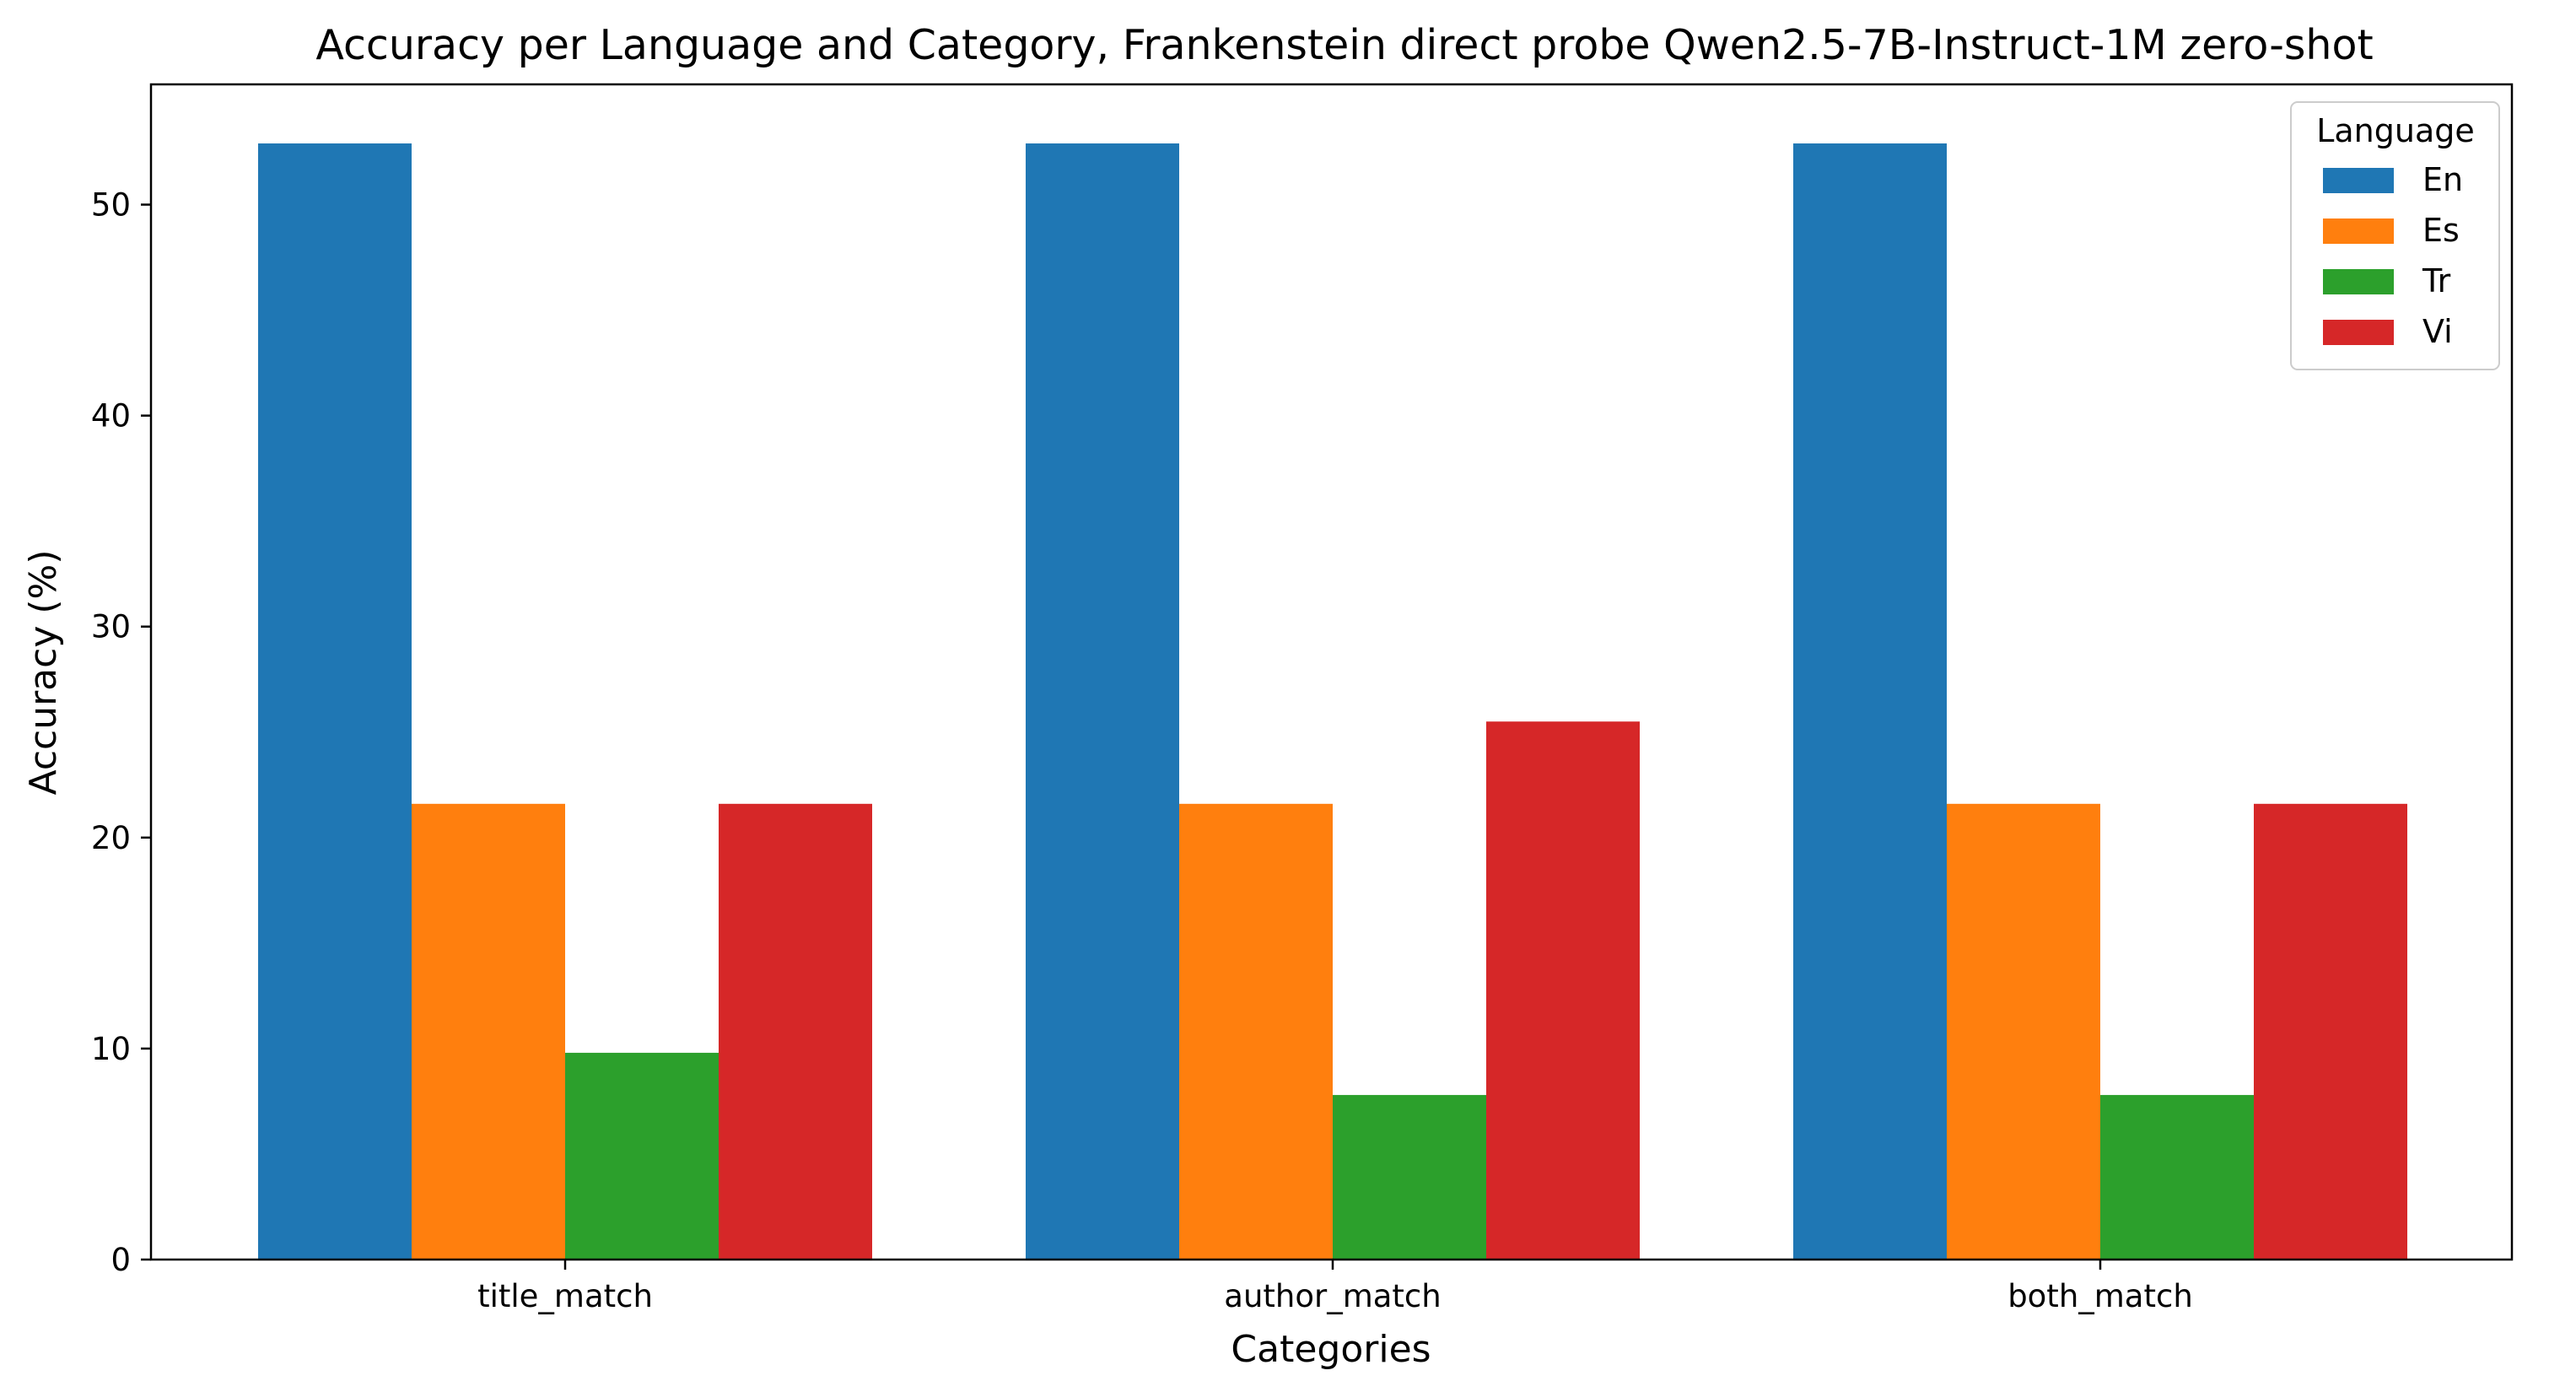 This screenshot has width=2576, height=1392. What do you see at coordinates (2395, 130) in the screenshot?
I see `legend-title: Language` at bounding box center [2395, 130].